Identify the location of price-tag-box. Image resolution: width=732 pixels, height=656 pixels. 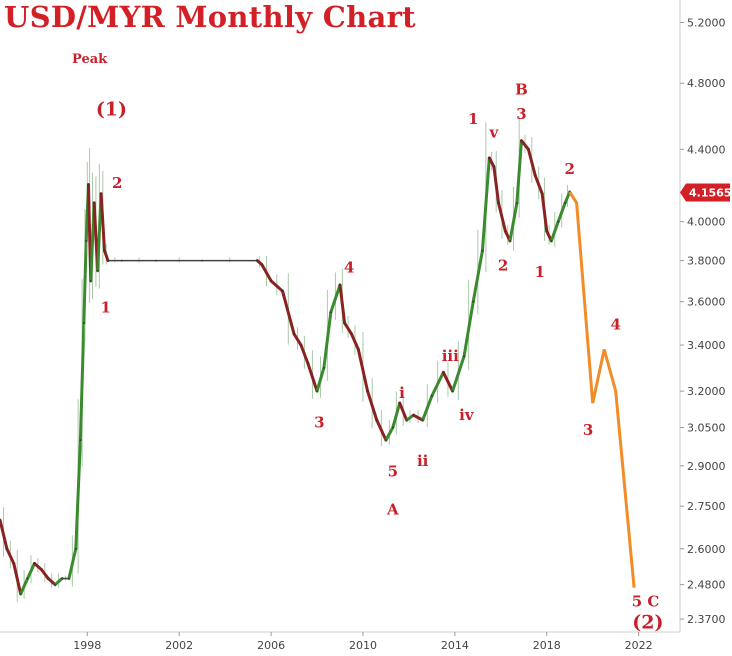
(705, 192).